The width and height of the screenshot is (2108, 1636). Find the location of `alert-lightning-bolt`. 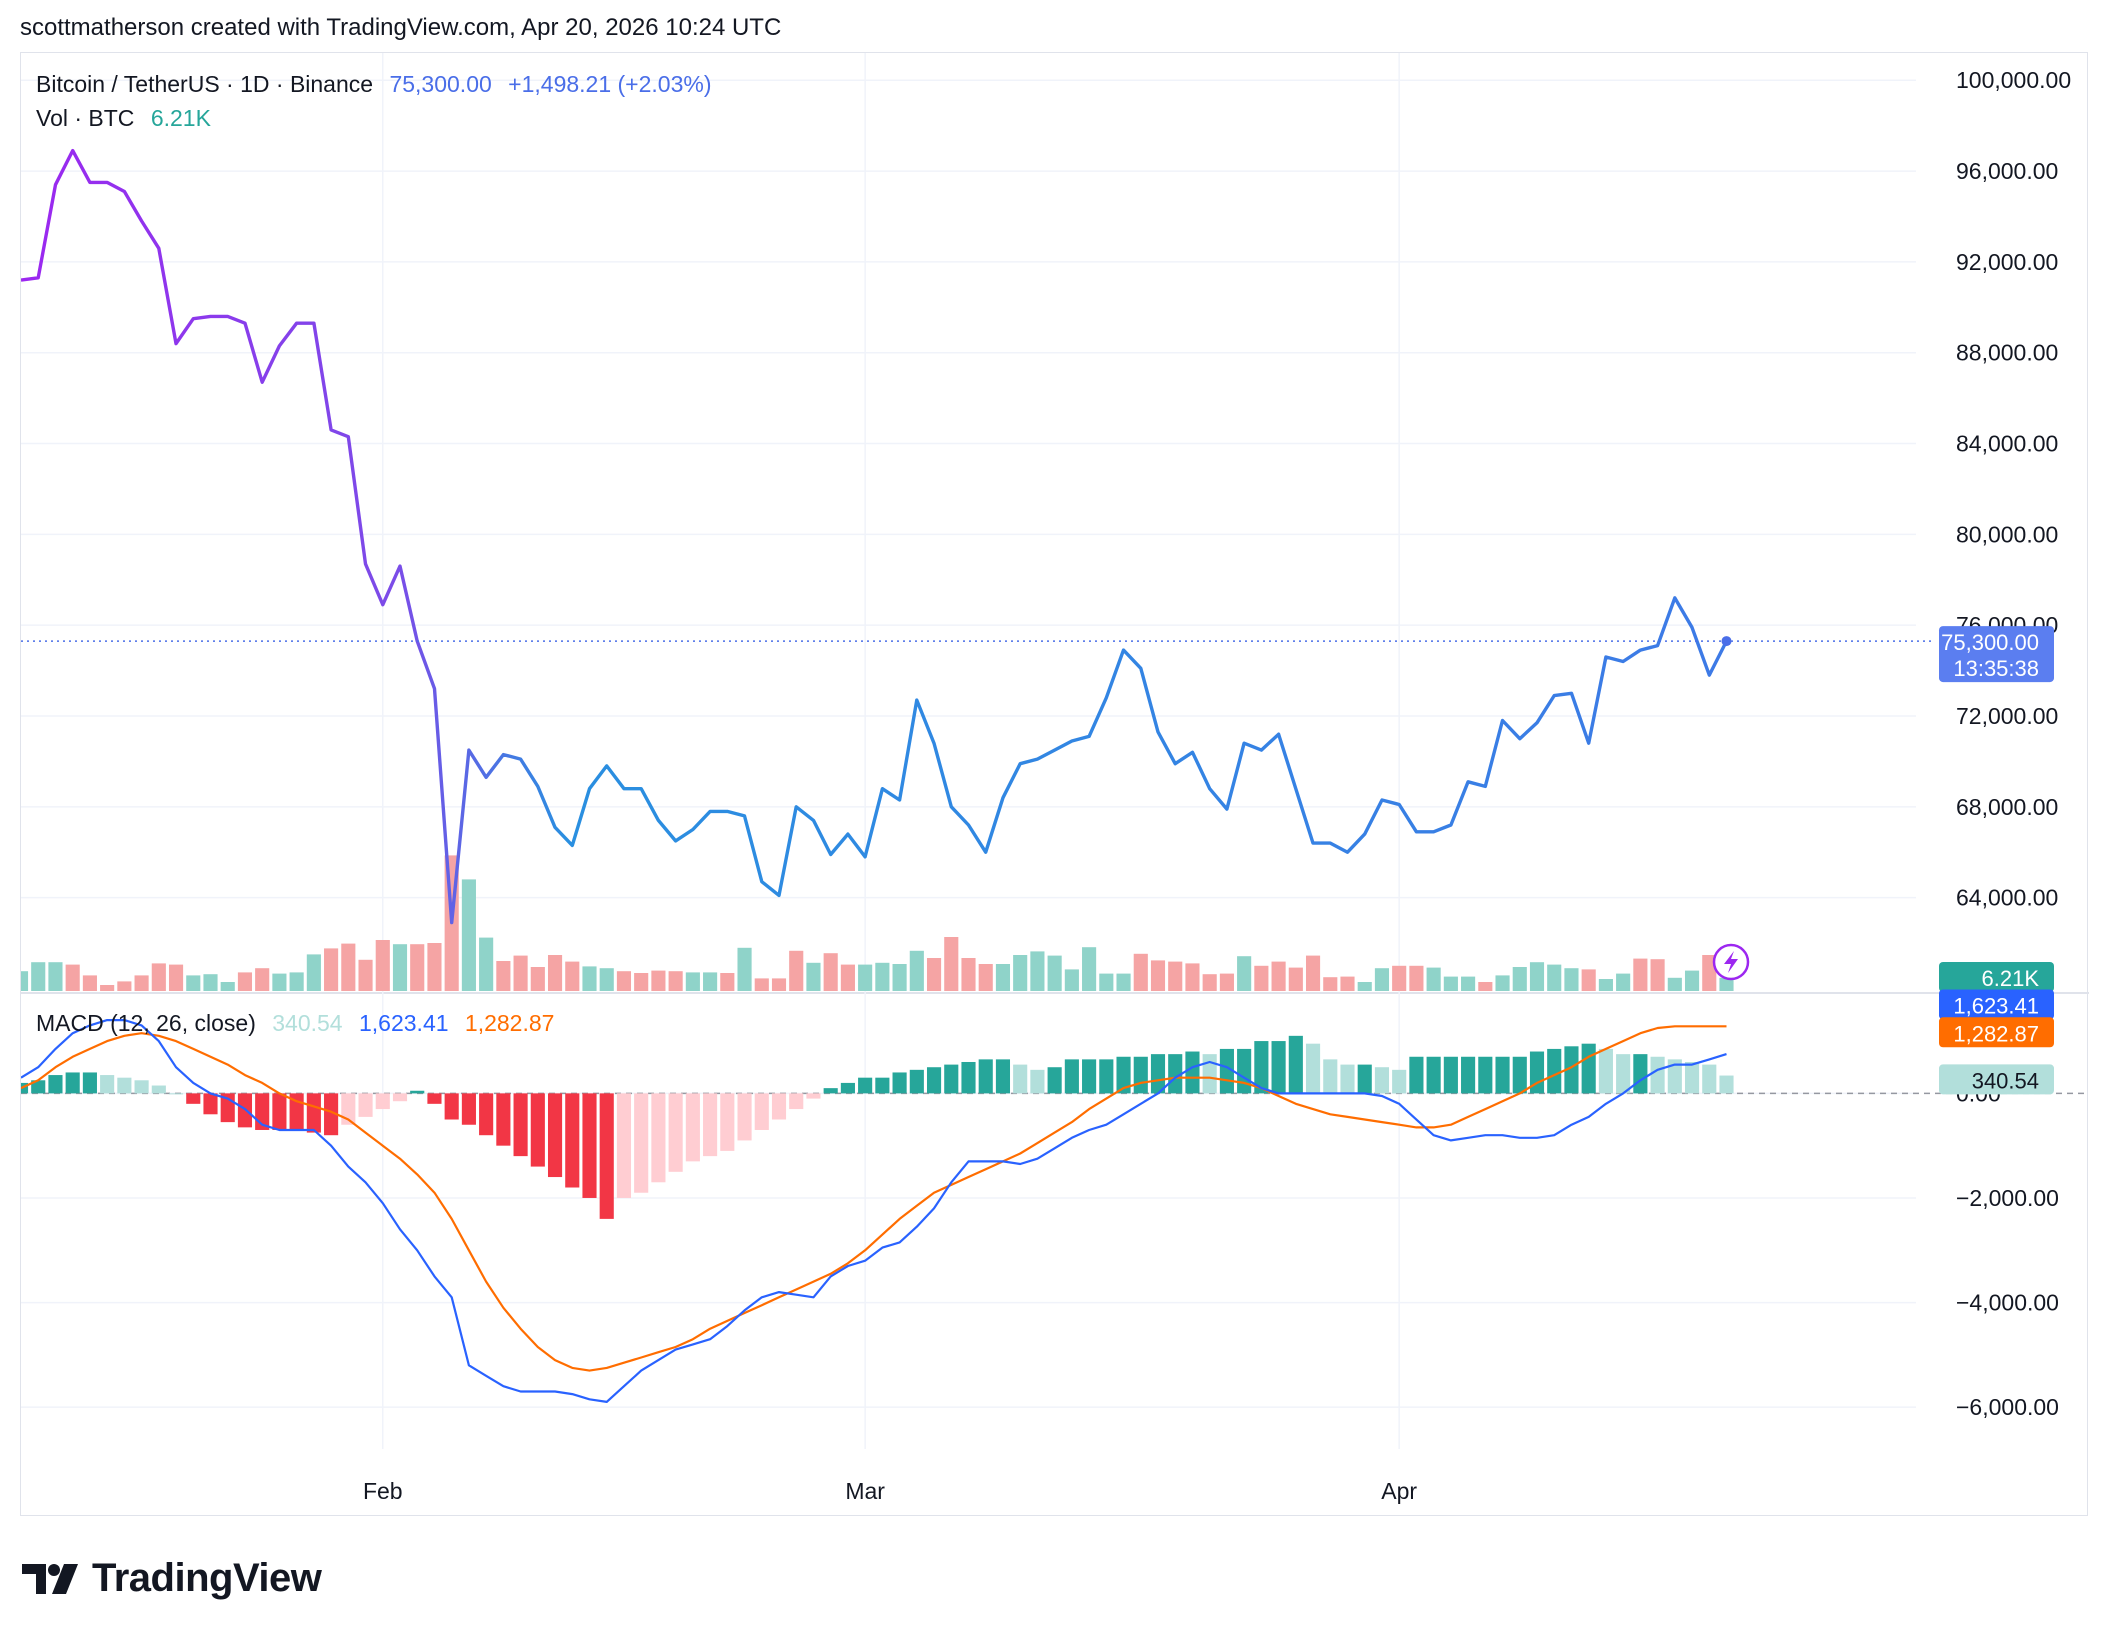

alert-lightning-bolt is located at coordinates (1731, 962).